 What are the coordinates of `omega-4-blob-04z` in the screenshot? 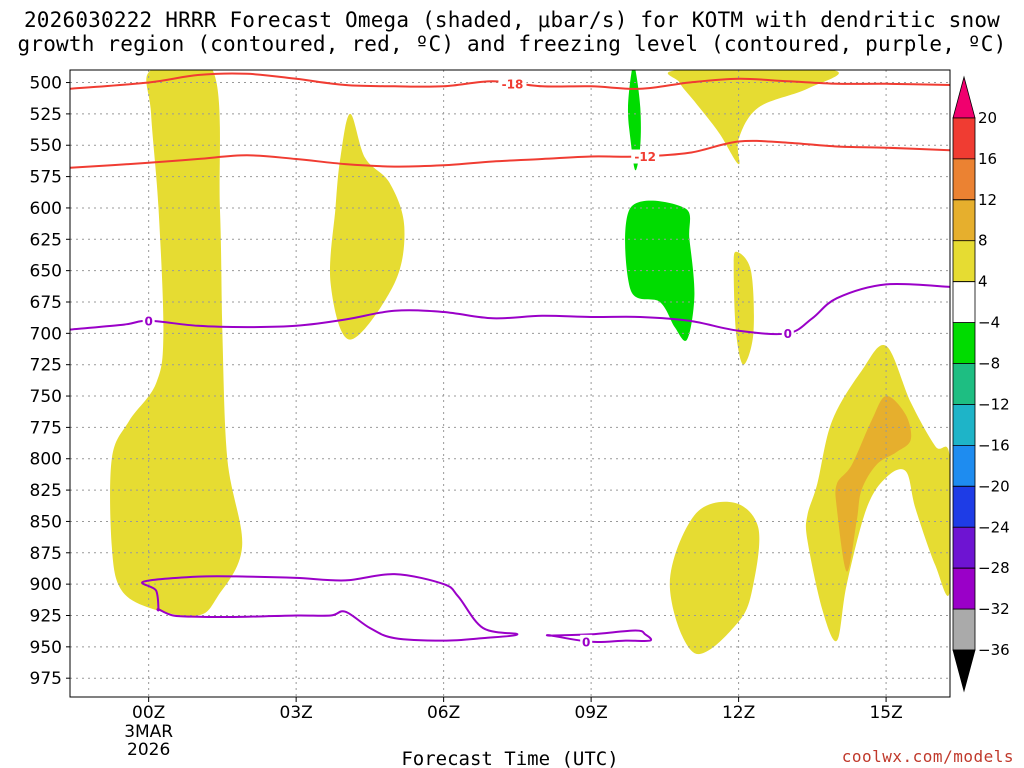 It's located at (367, 226).